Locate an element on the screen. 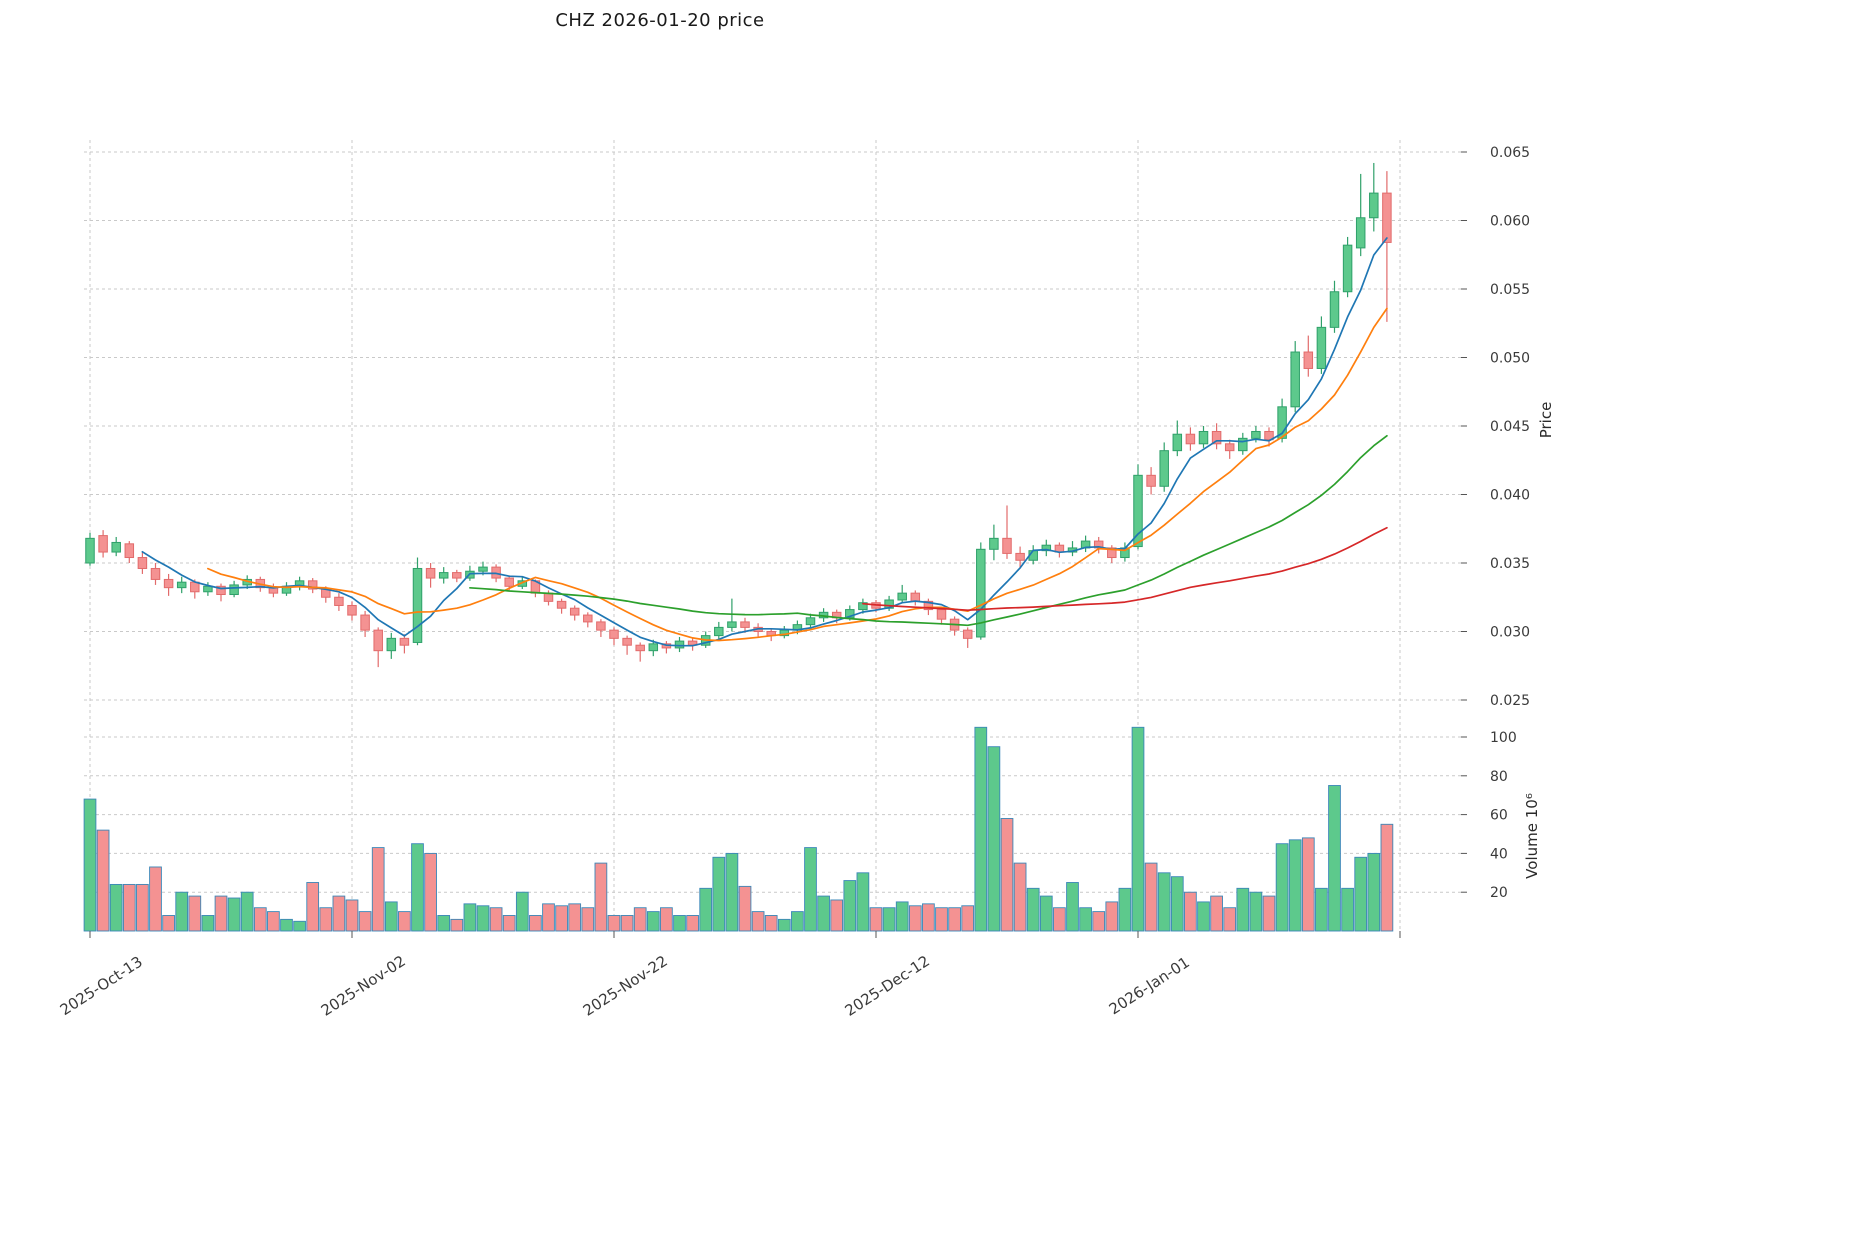  price-tick-label: 0.040 is located at coordinates (1510, 496).